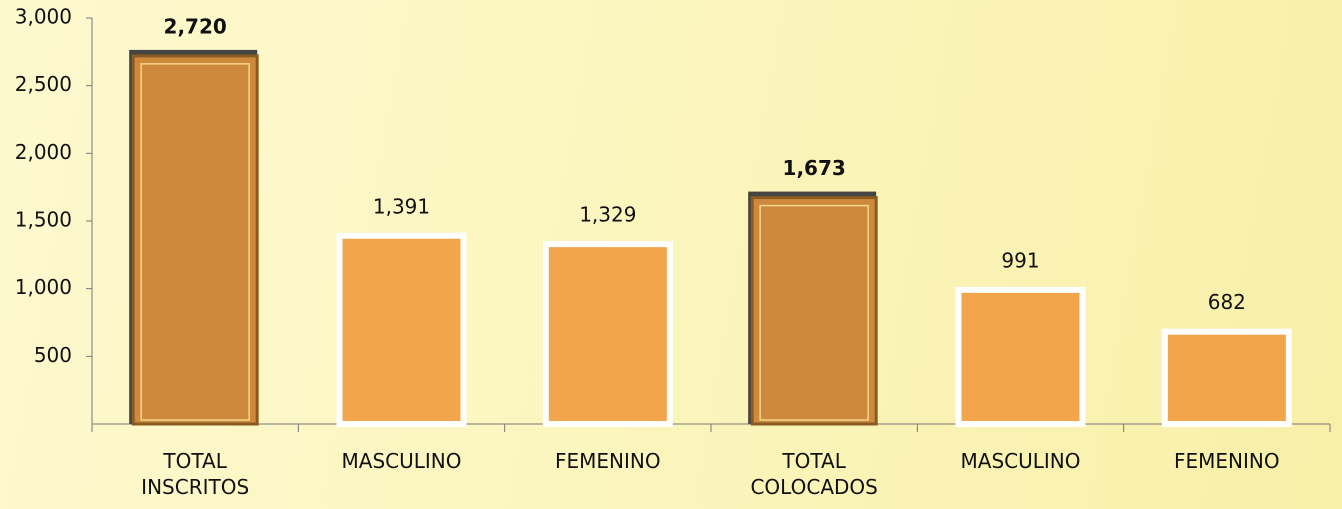 The height and width of the screenshot is (509, 1342). I want to click on y-tick-label: 500, so click(53, 355).